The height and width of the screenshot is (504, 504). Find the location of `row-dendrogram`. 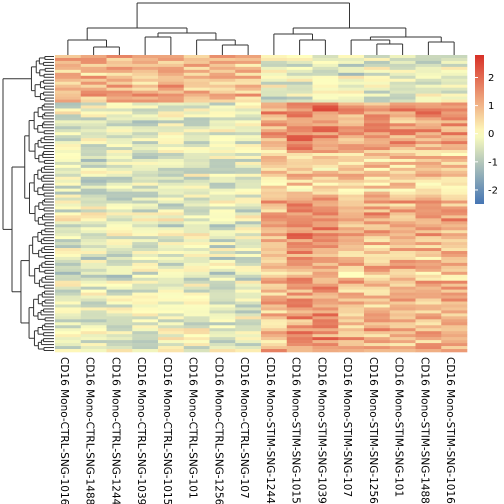

row-dendrogram is located at coordinates (28, 203).